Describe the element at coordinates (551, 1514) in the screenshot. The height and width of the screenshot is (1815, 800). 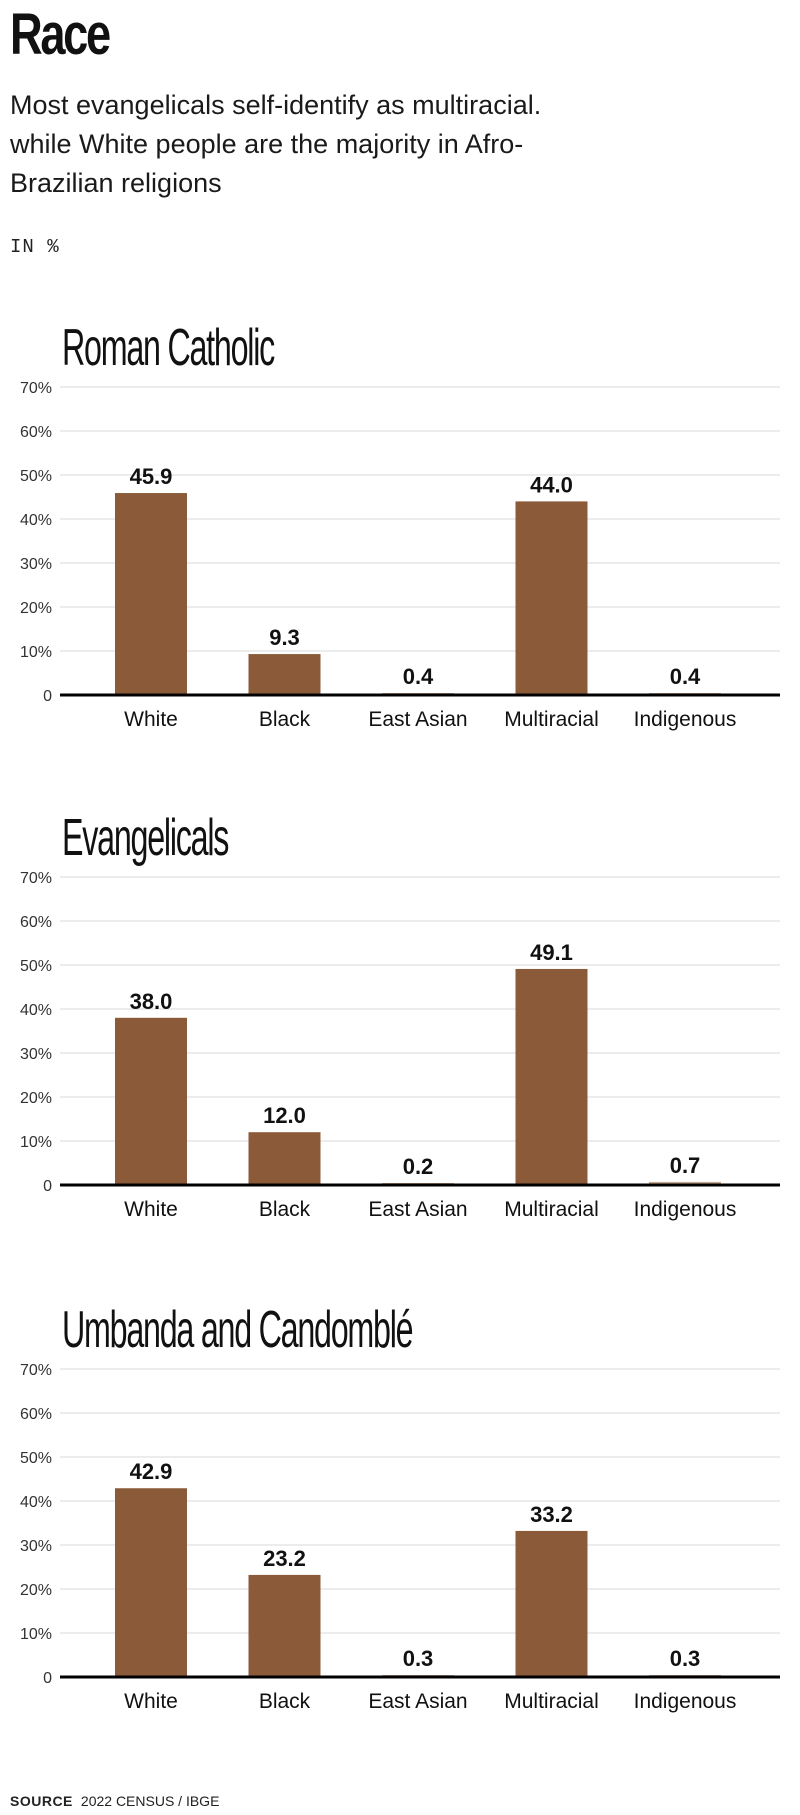
I see `data-label: 33.2` at that location.